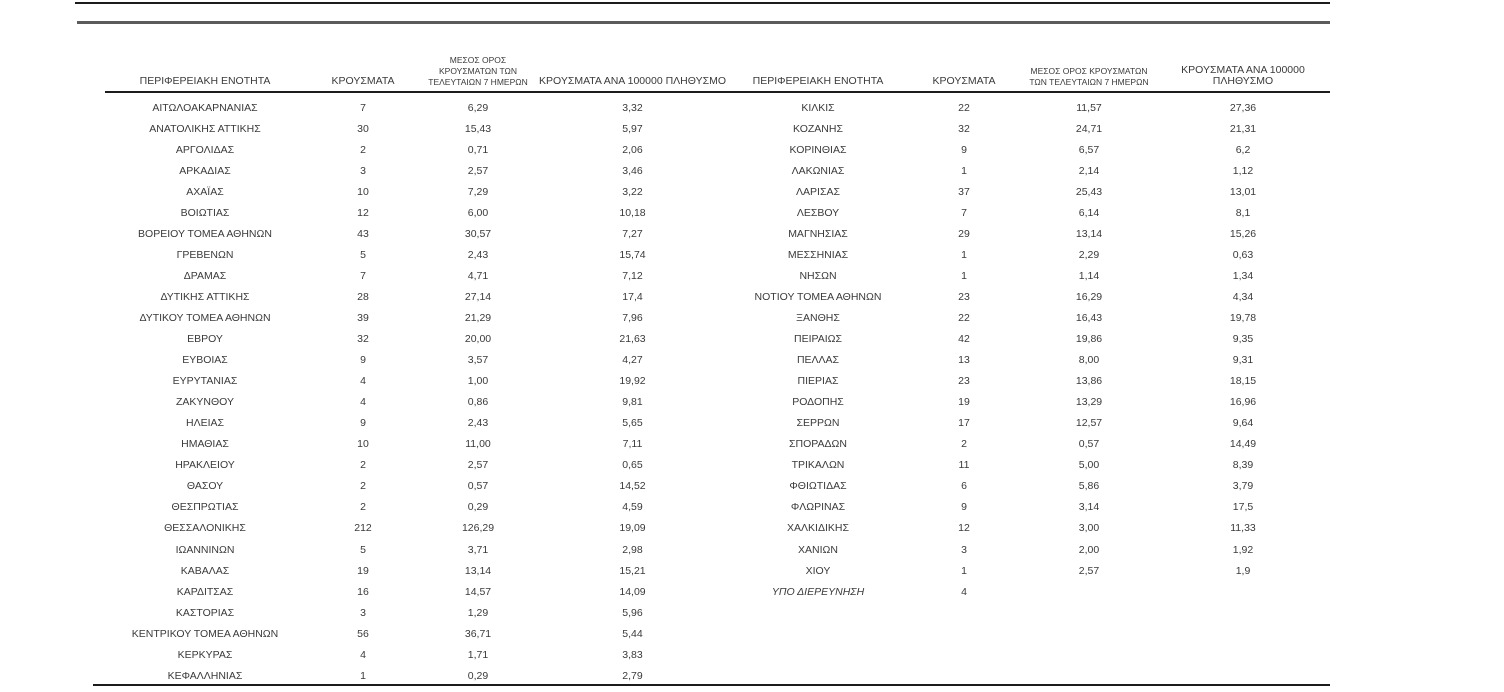 The width and height of the screenshot is (1504, 692). What do you see at coordinates (818, 81) in the screenshot?
I see `column-header-region: ΠΕΡΙΦΕΡΕΙΑΚΗ ΕΝΟΤΗΤΑ` at bounding box center [818, 81].